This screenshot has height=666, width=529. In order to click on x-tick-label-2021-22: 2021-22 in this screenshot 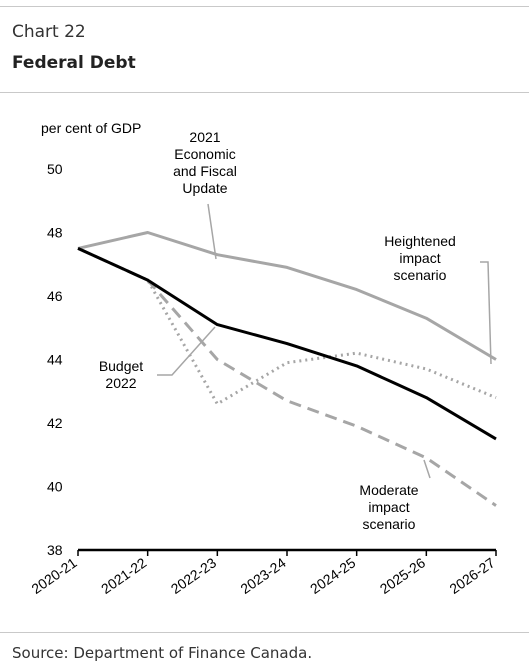, I will do `click(123, 575)`.